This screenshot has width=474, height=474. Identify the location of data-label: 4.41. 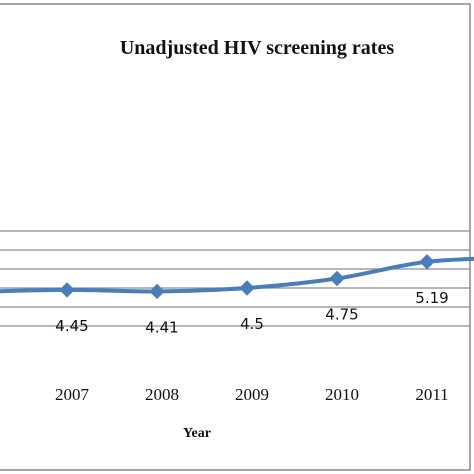
(161, 327).